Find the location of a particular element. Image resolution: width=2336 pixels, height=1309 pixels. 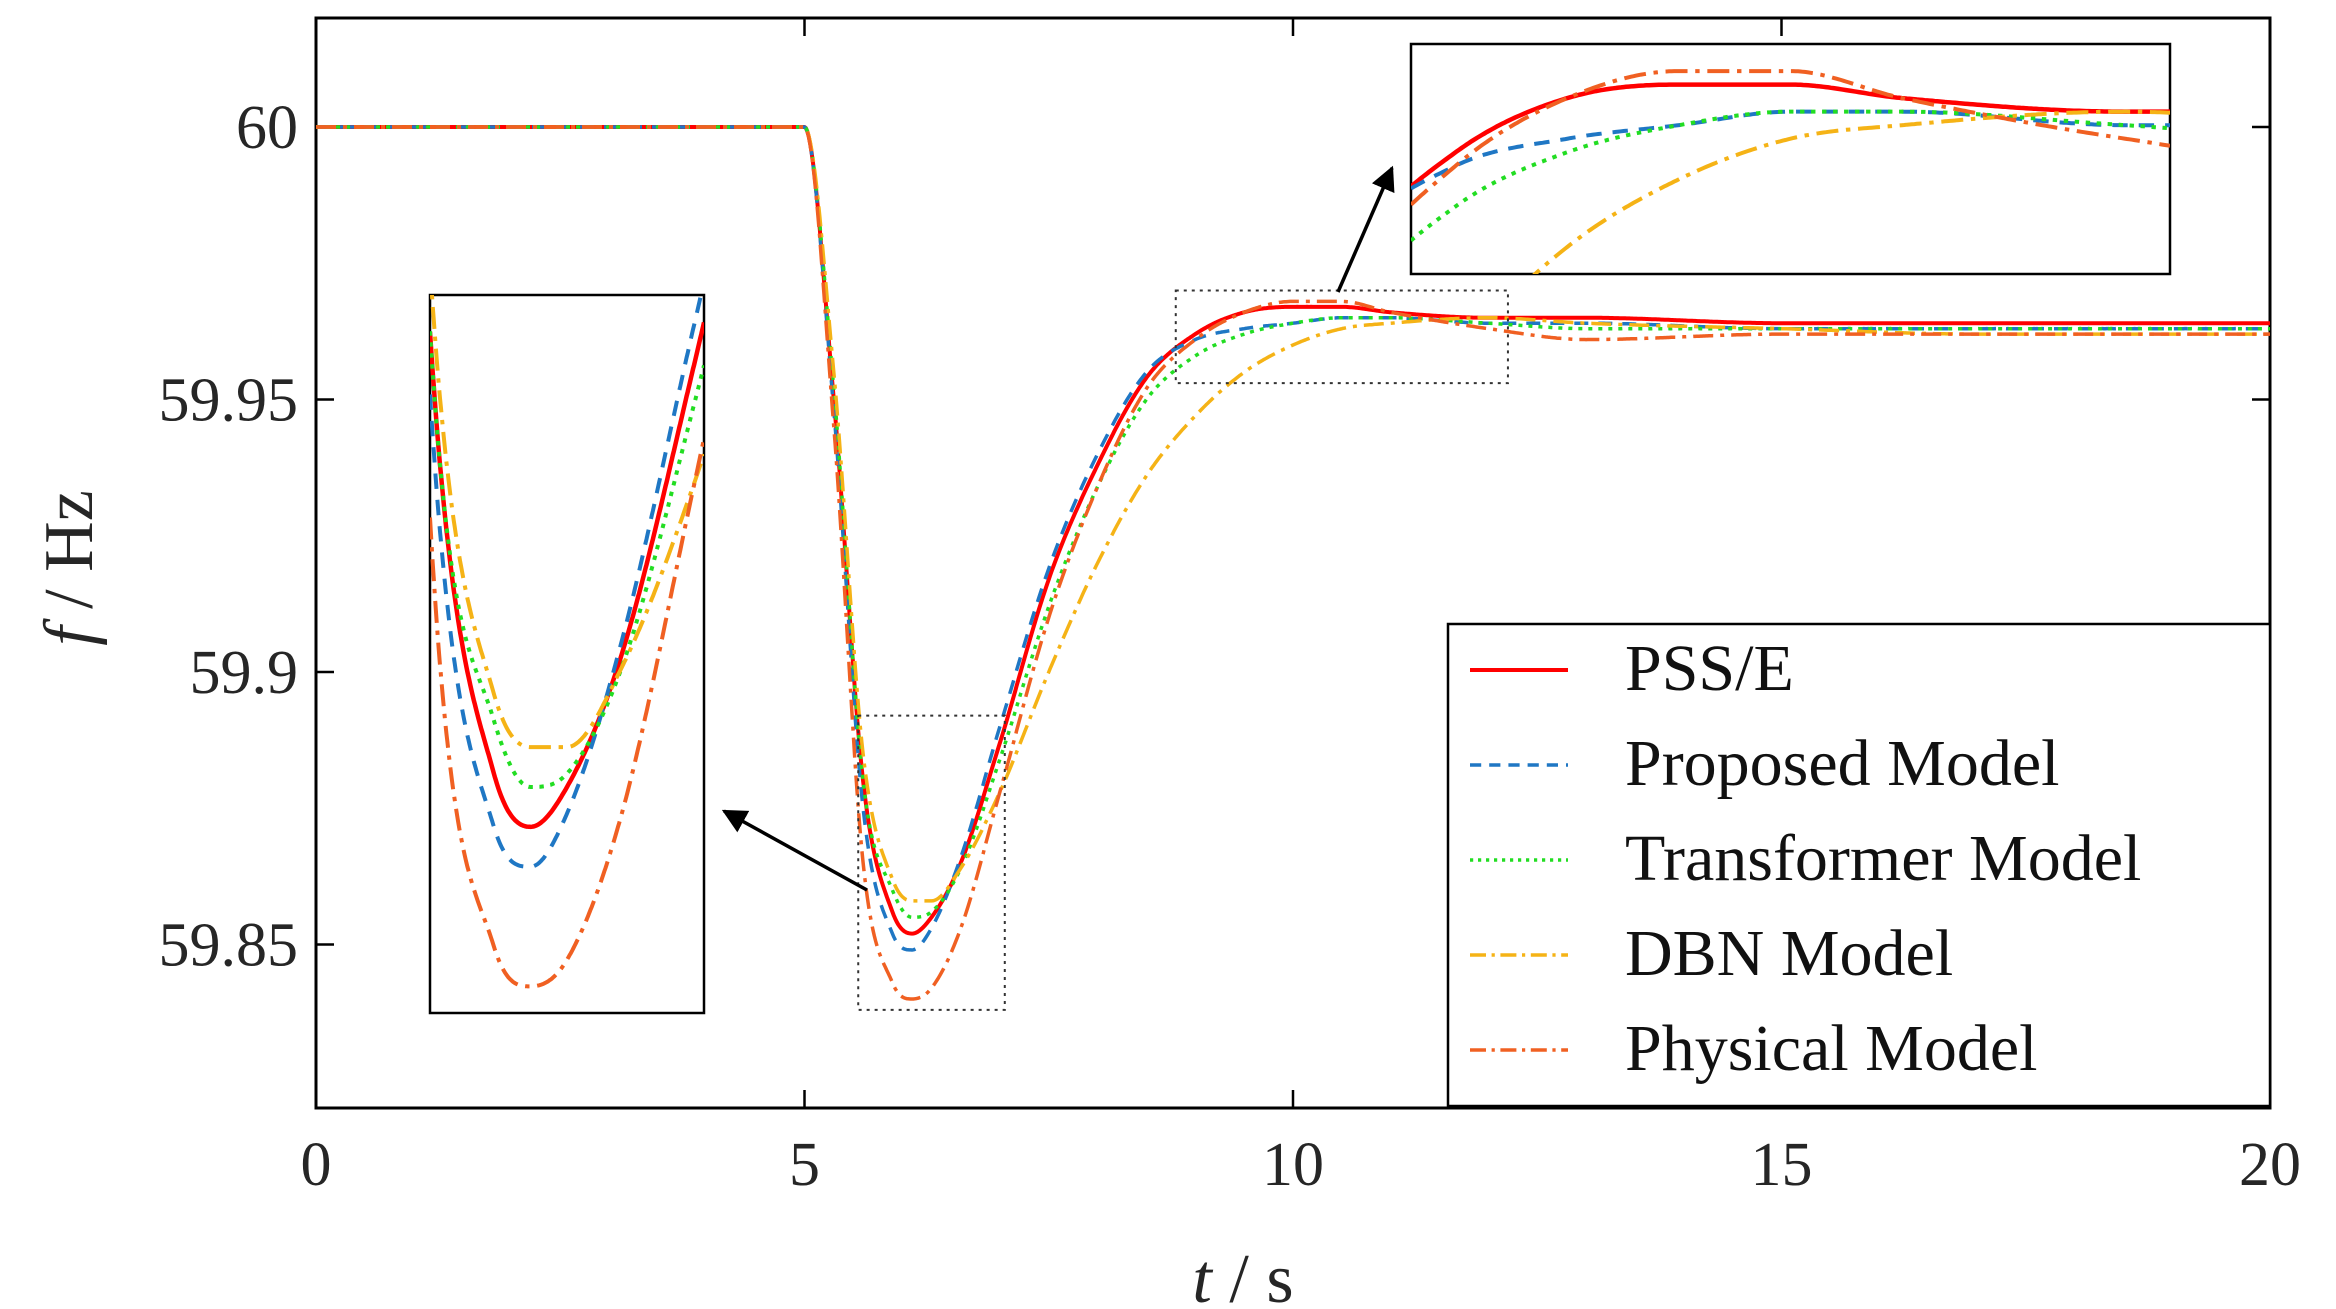

inset-peak-zoom is located at coordinates (1790, 159).